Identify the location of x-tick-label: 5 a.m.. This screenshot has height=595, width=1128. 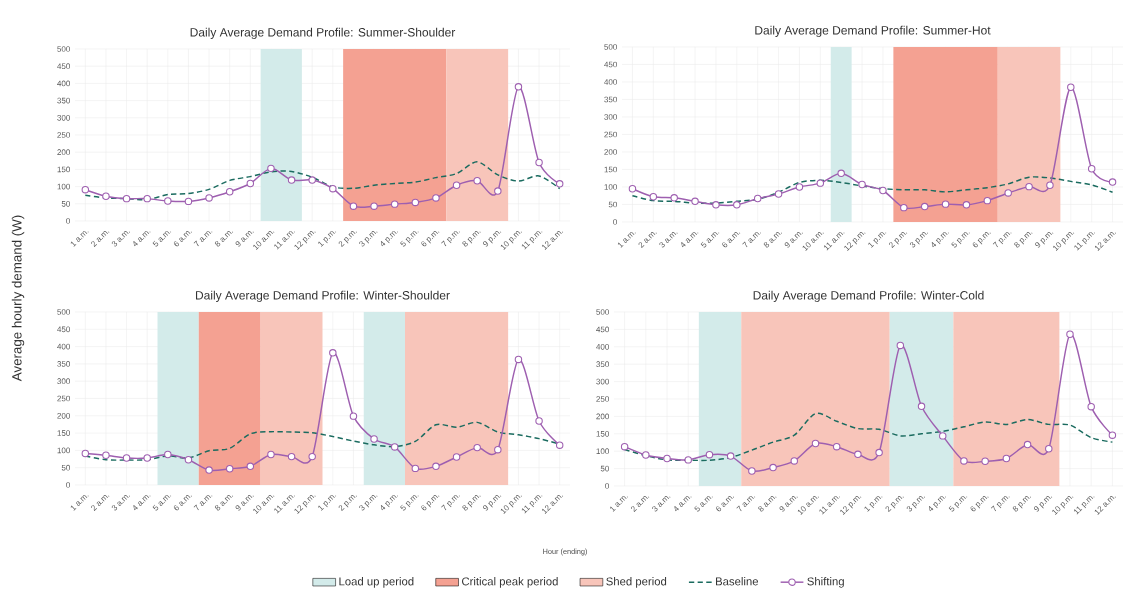
(703, 503).